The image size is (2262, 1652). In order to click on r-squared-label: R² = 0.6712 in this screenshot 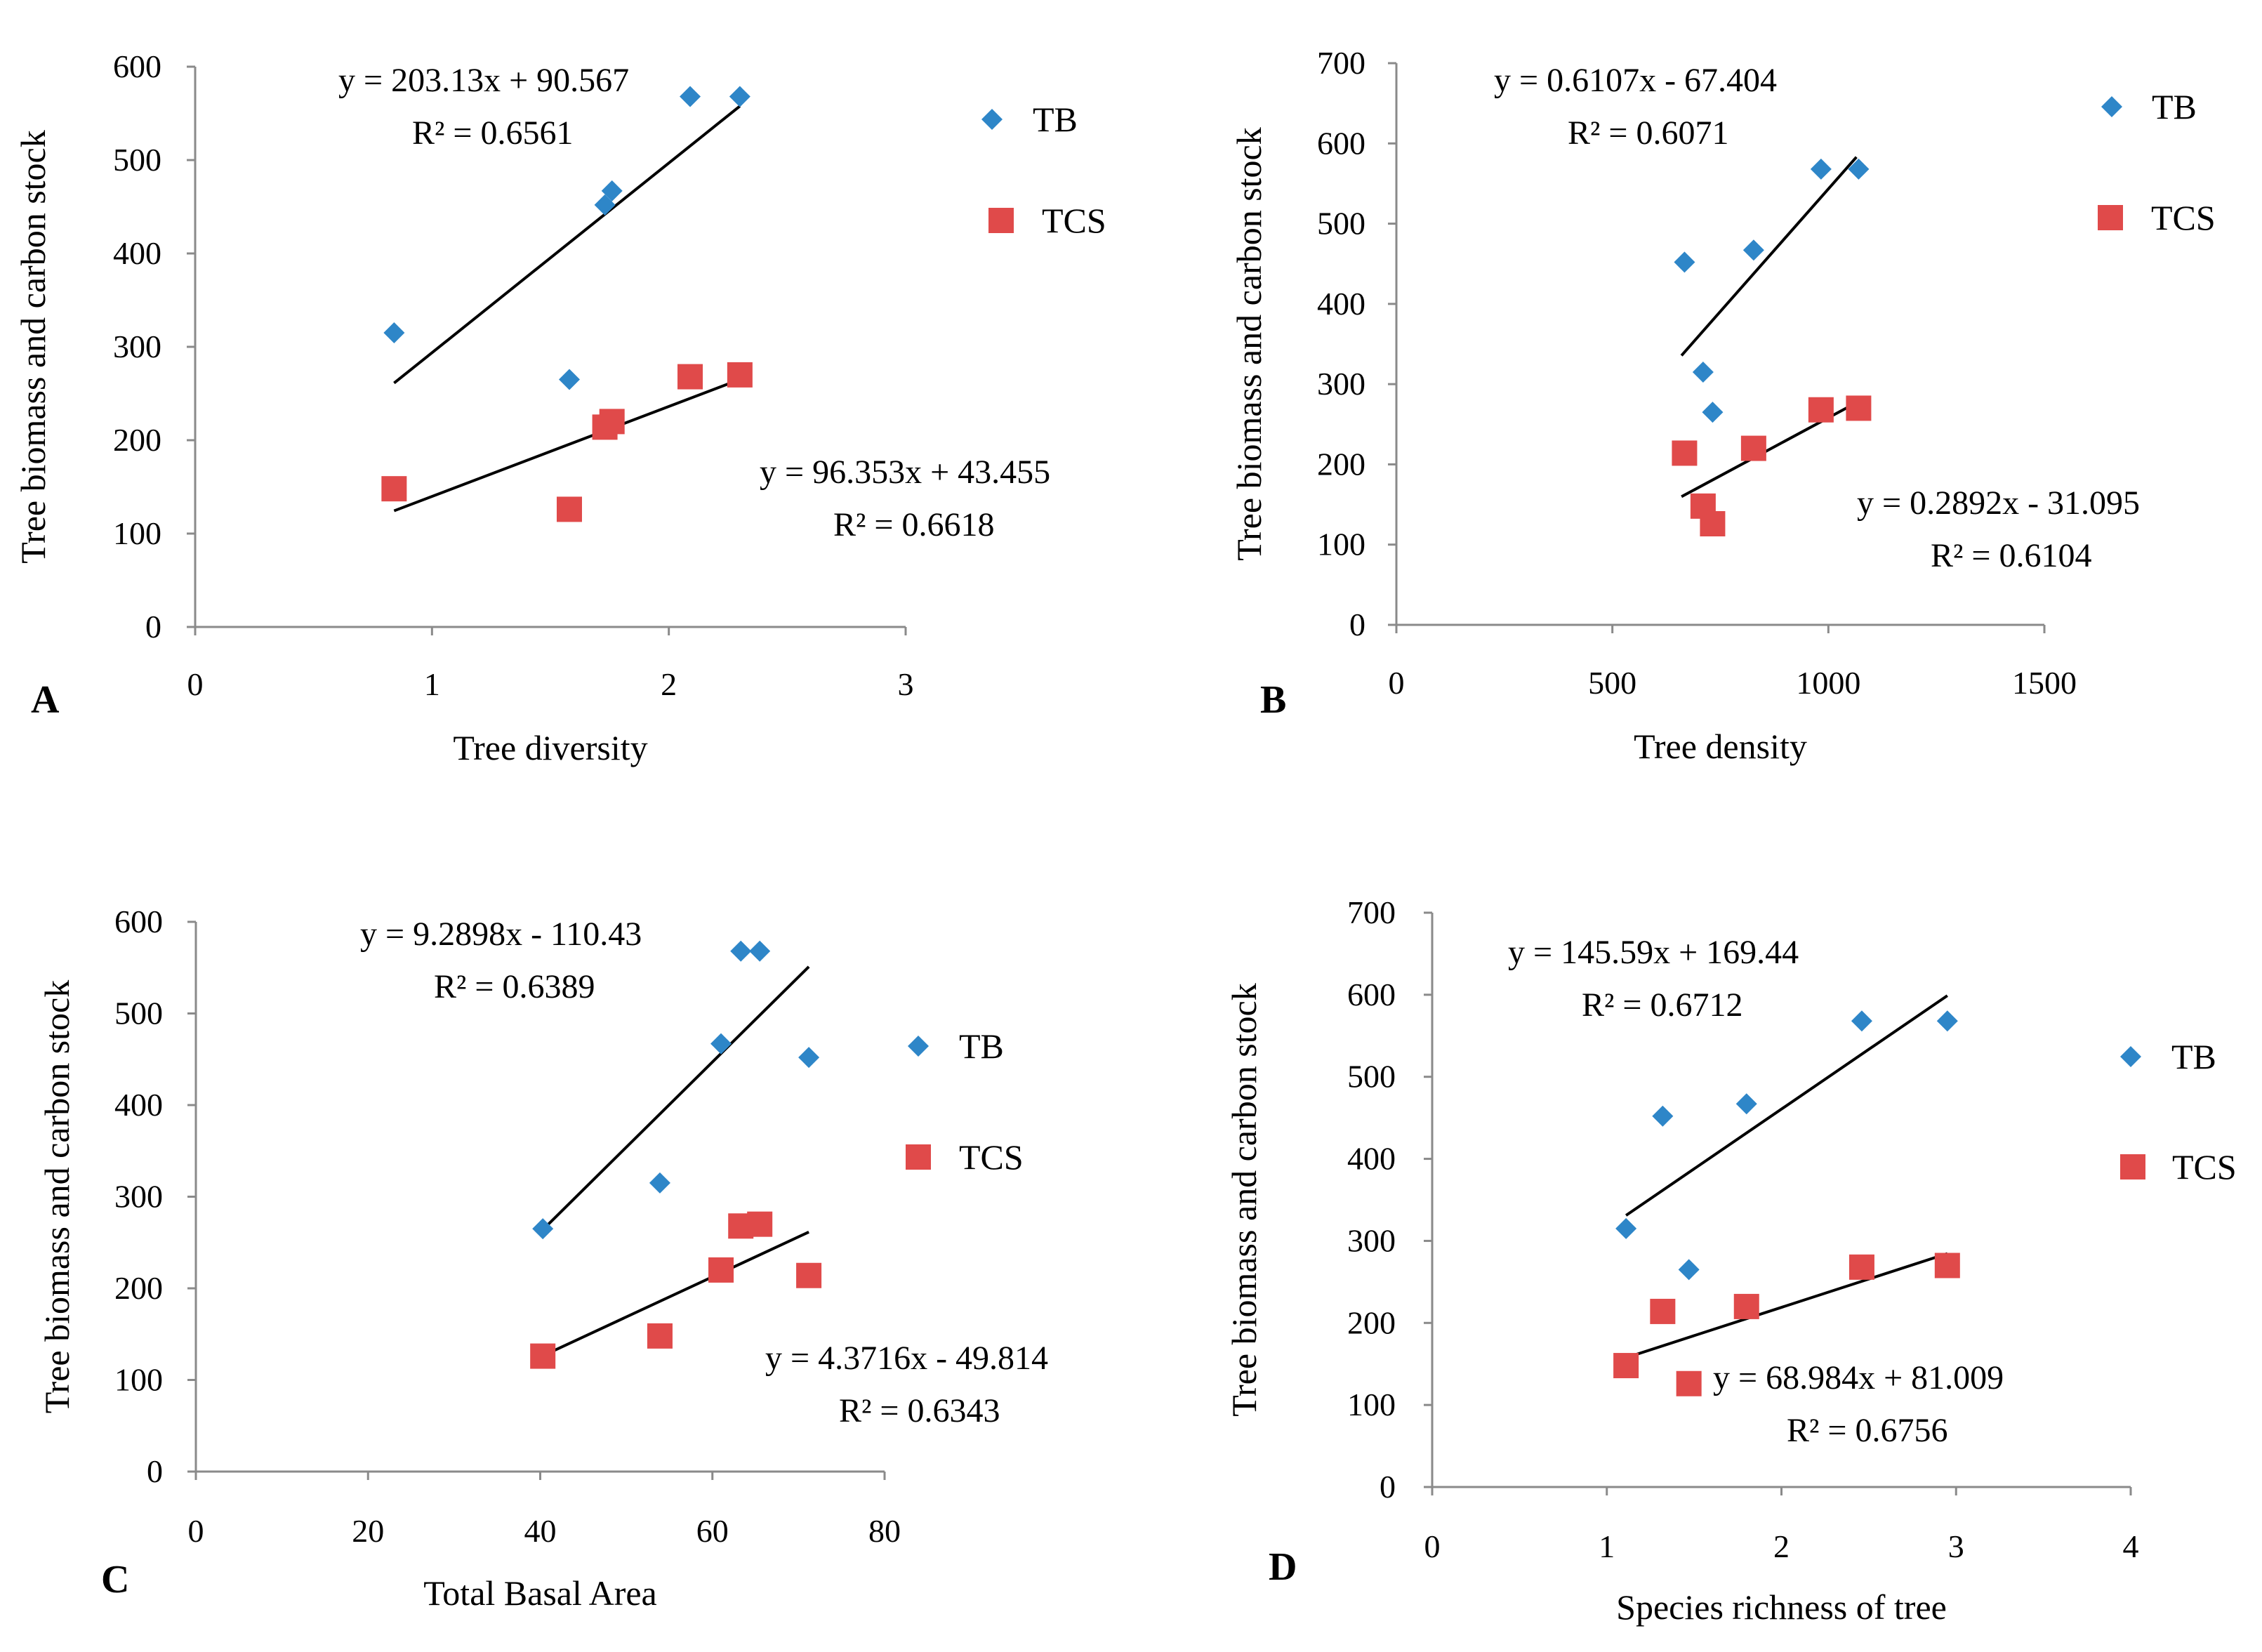, I will do `click(1662, 1005)`.